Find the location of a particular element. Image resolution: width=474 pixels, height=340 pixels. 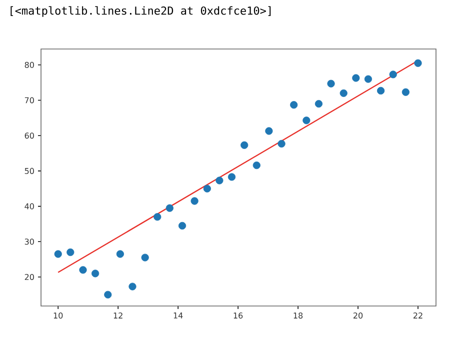

text: [<matplotlib.lines.Line2D at 0xdcfce10>] is located at coordinates (140, 11).